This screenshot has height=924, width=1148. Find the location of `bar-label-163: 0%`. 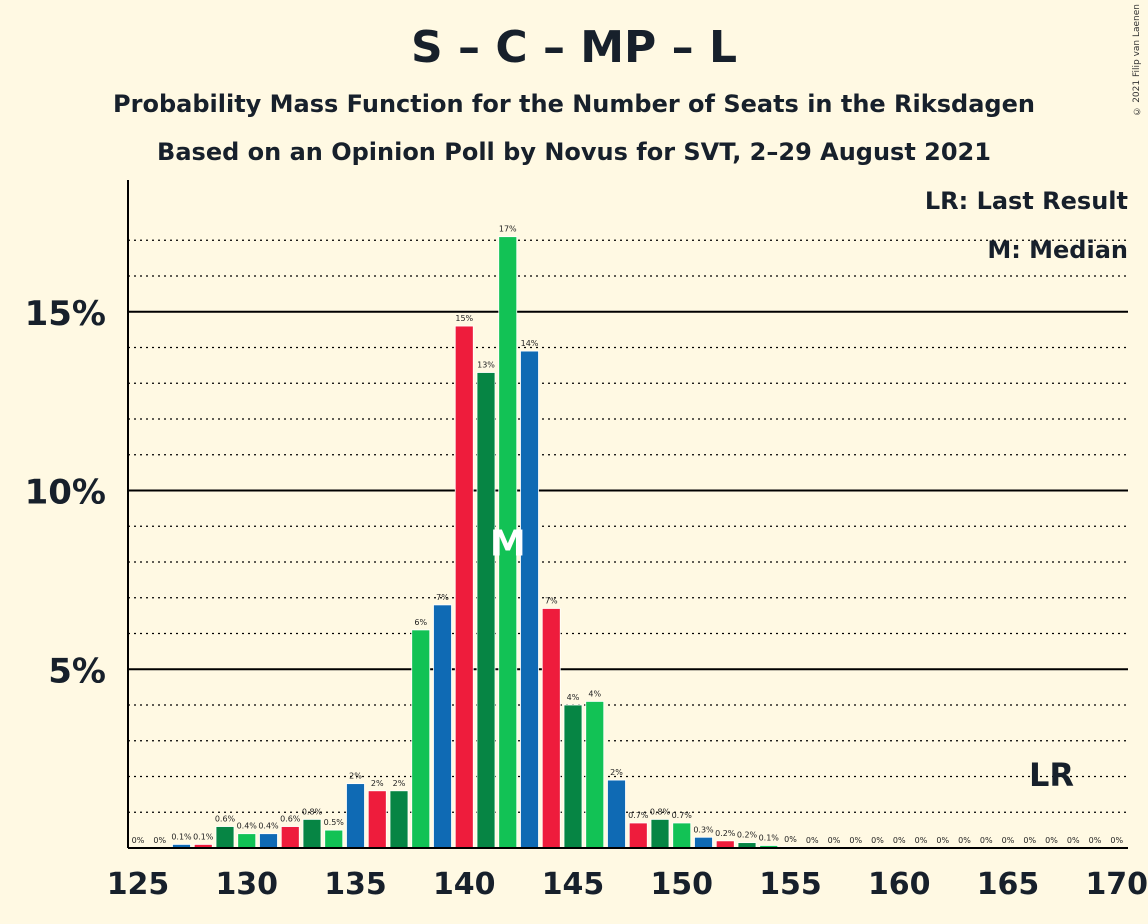

bar-label-163: 0% is located at coordinates (964, 840).